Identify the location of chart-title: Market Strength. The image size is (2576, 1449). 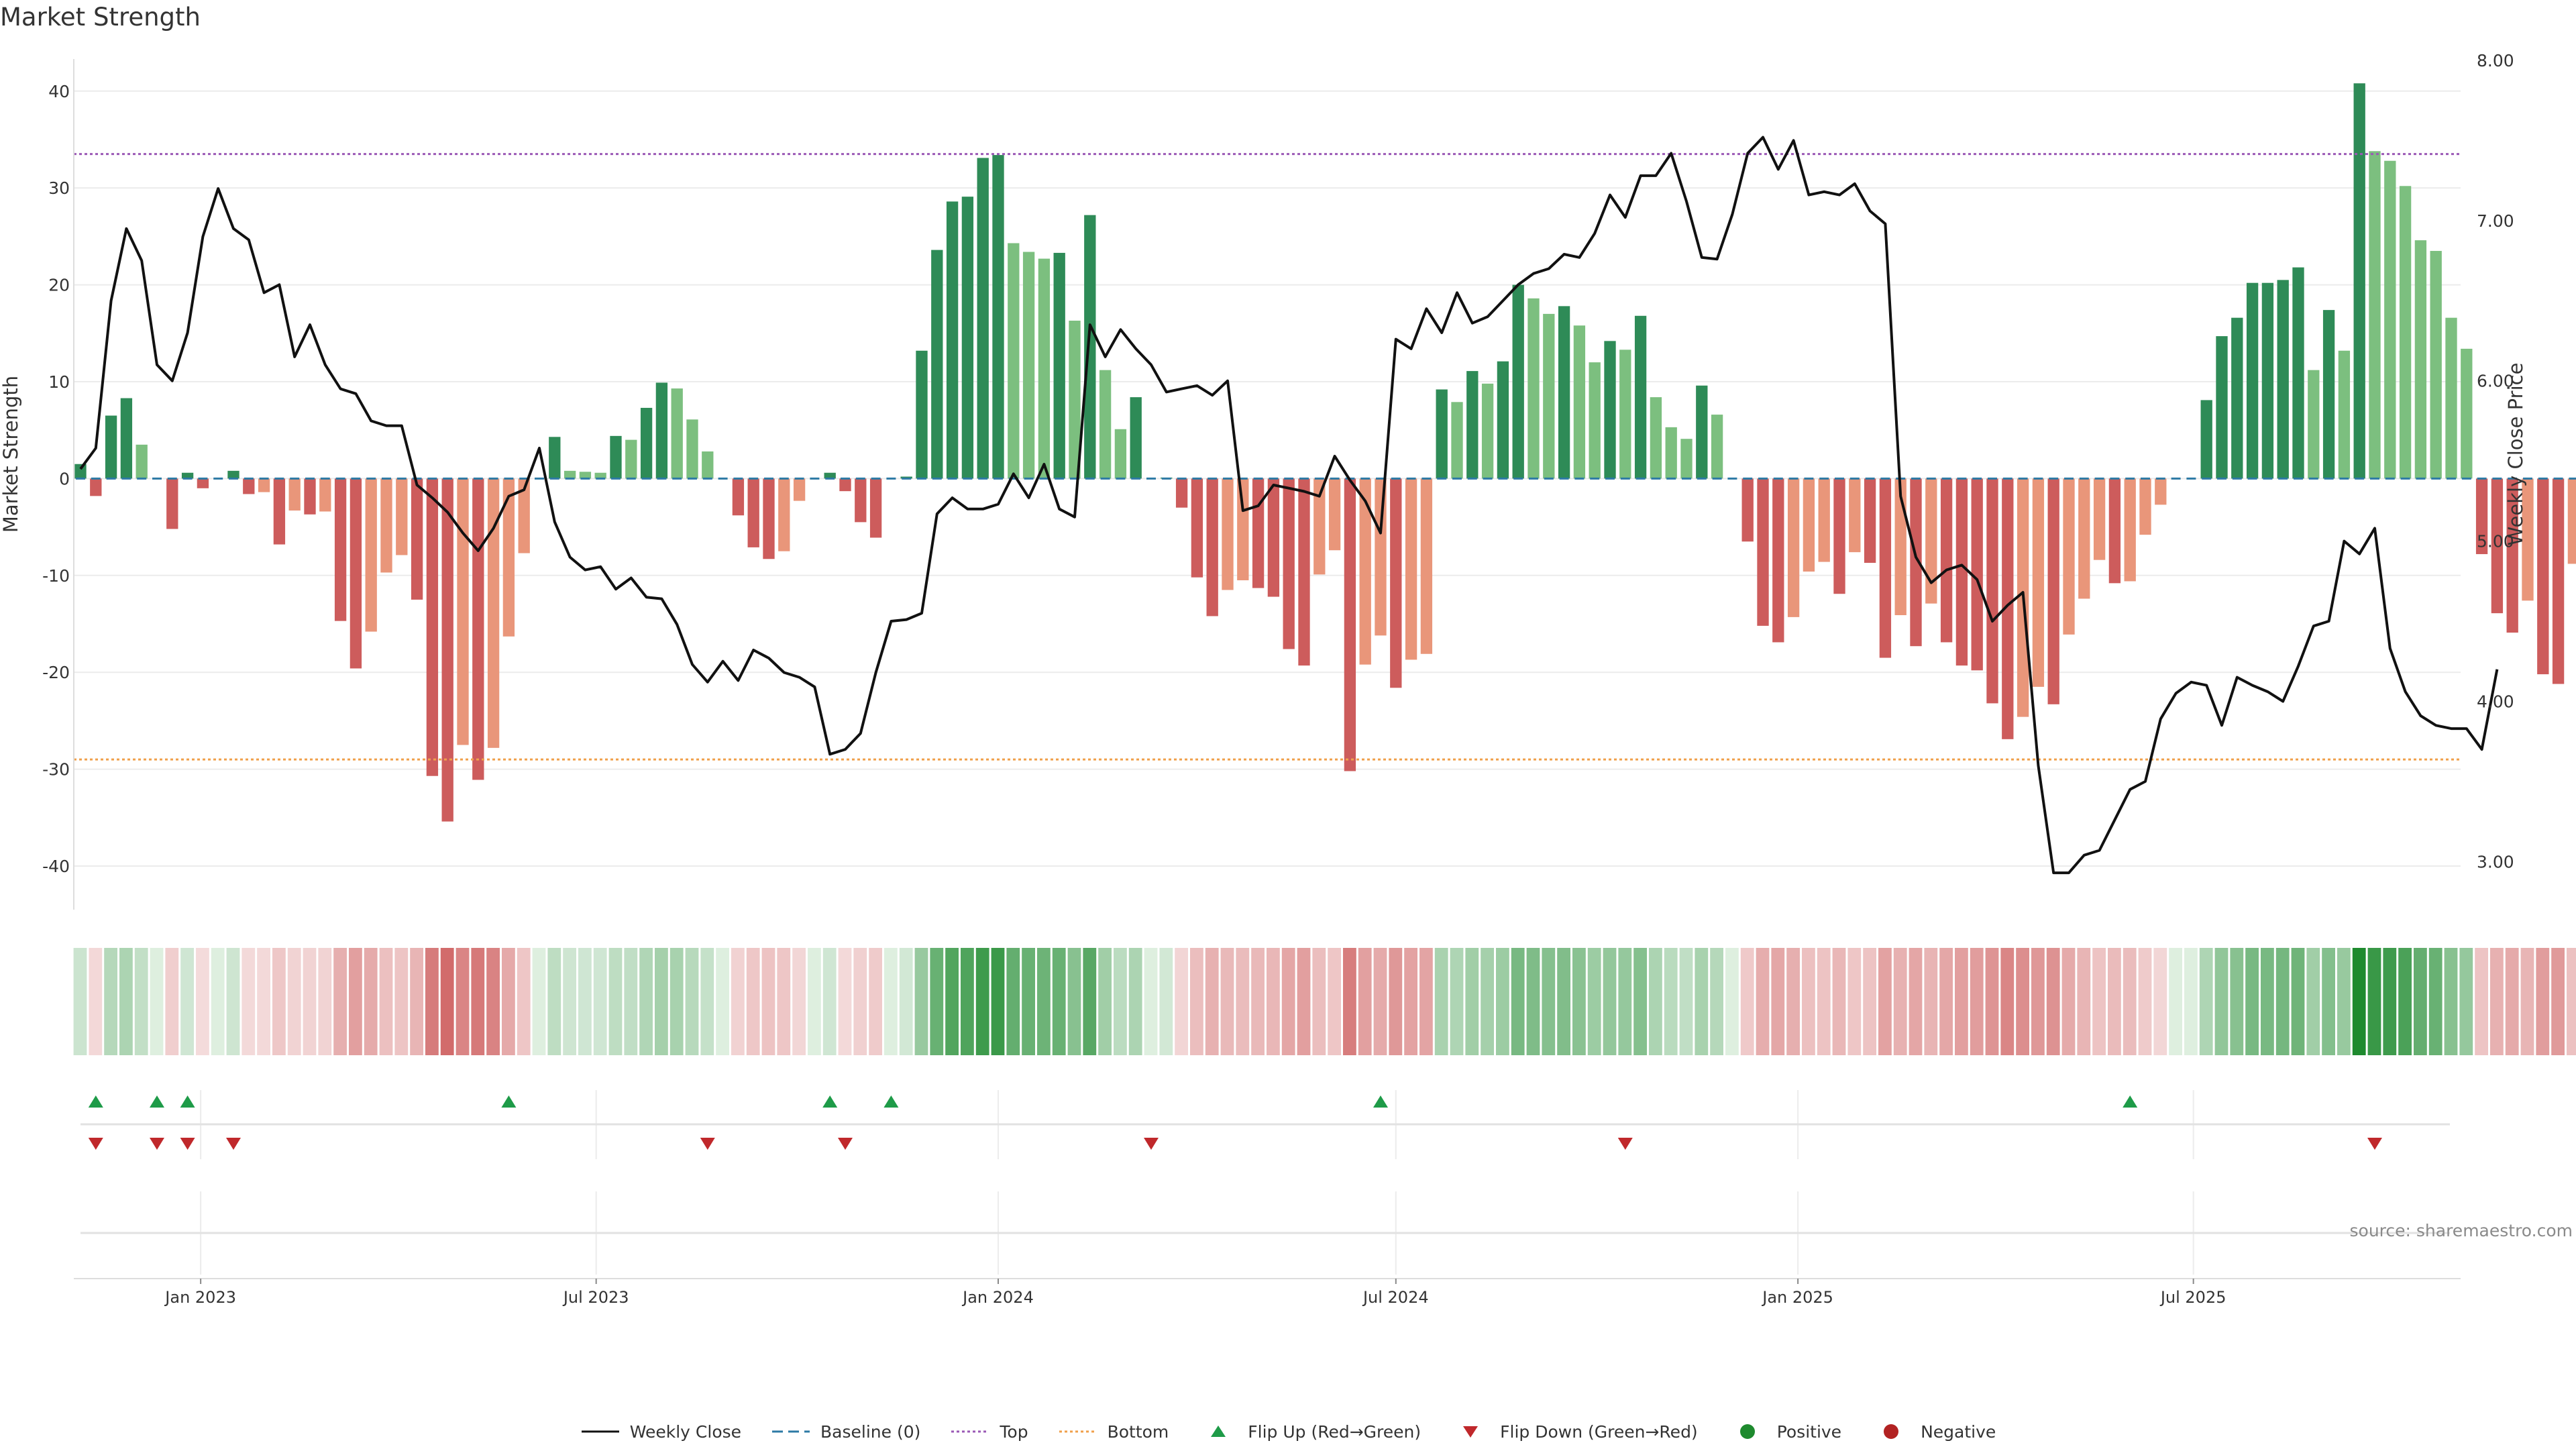
(100, 17).